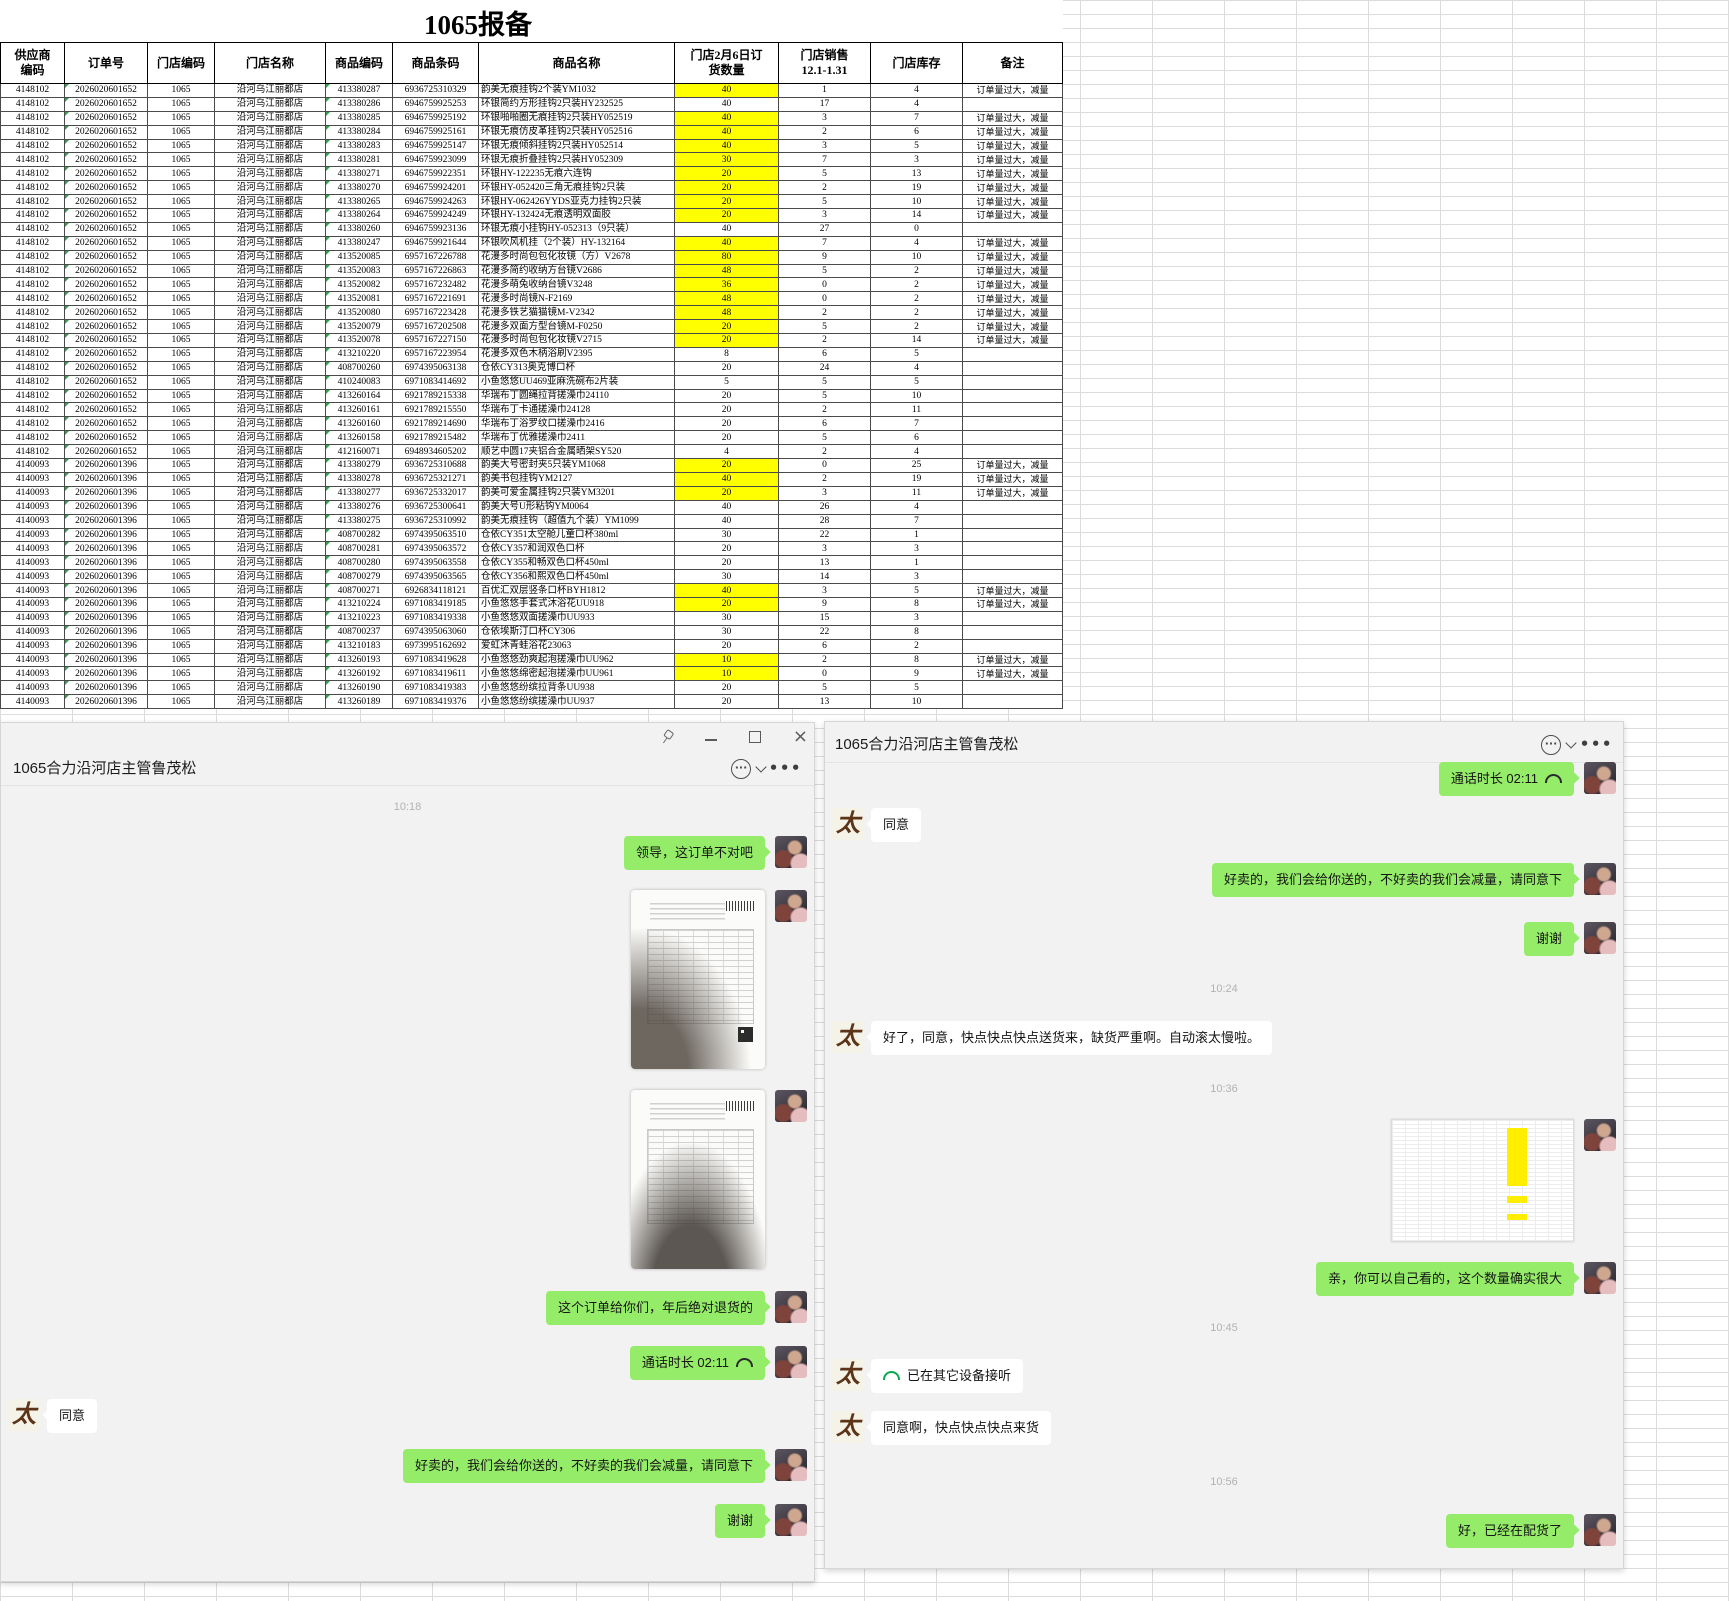 The image size is (1729, 1601). Describe the element at coordinates (435, 604) in the screenshot. I see `cell: 6971083419185` at that location.